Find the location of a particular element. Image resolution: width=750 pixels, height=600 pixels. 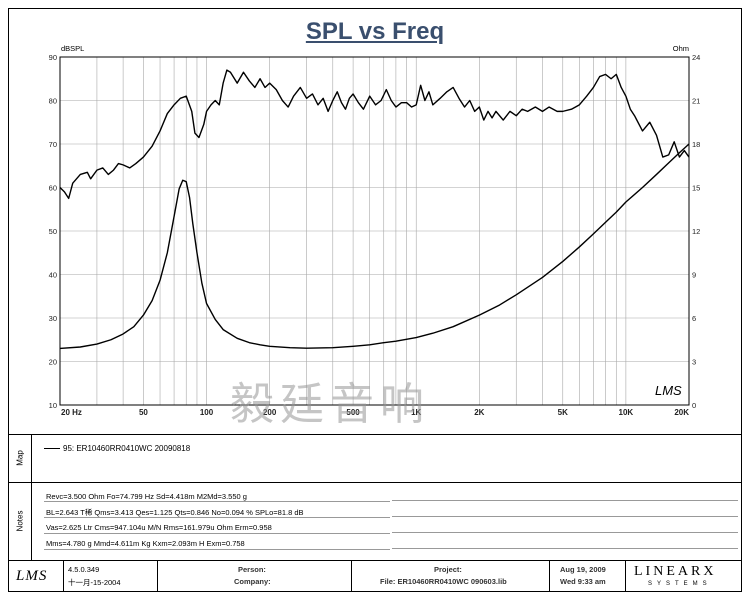

right-tick-label: 15 is located at coordinates (696, 188).